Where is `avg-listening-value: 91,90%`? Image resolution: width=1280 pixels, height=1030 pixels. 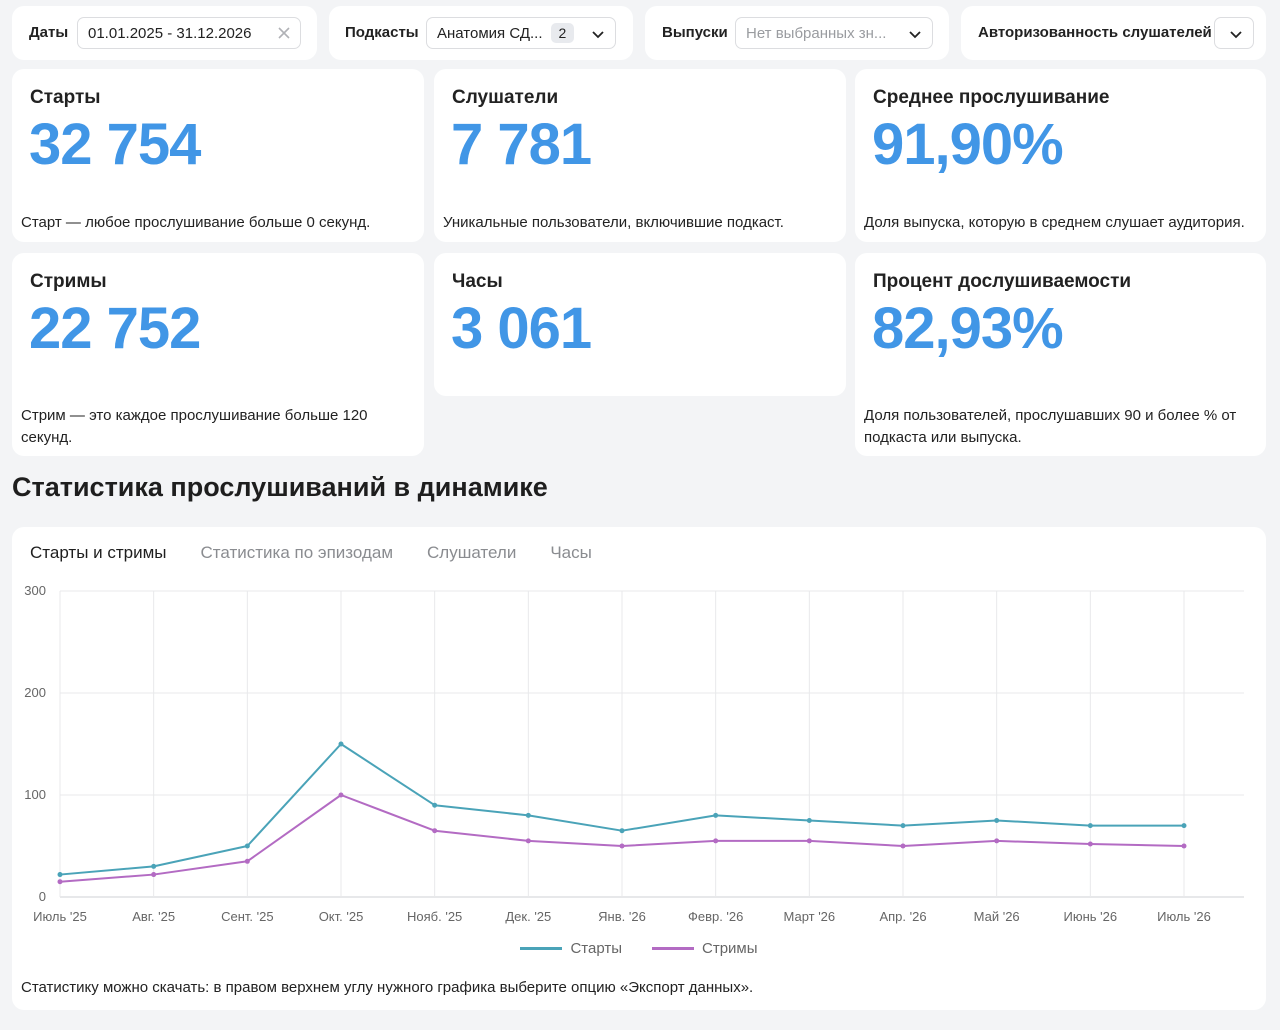 avg-listening-value: 91,90% is located at coordinates (968, 144).